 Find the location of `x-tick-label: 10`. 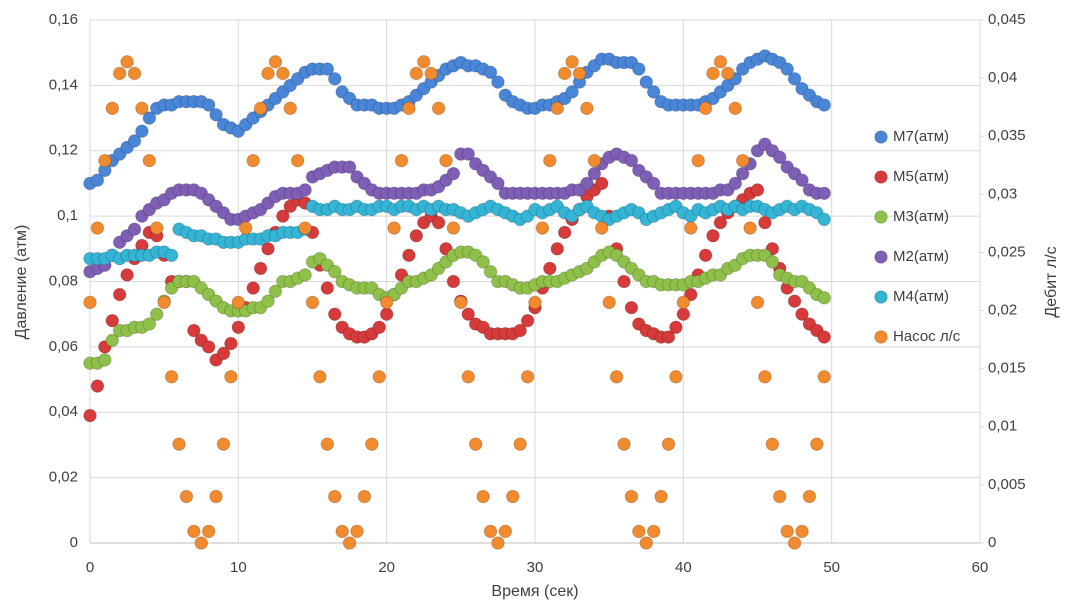

x-tick-label: 10 is located at coordinates (238, 567).